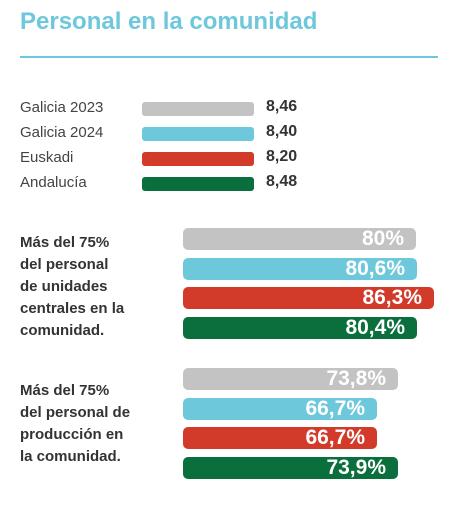  I want to click on bar-value-label: 80%, so click(382, 238).